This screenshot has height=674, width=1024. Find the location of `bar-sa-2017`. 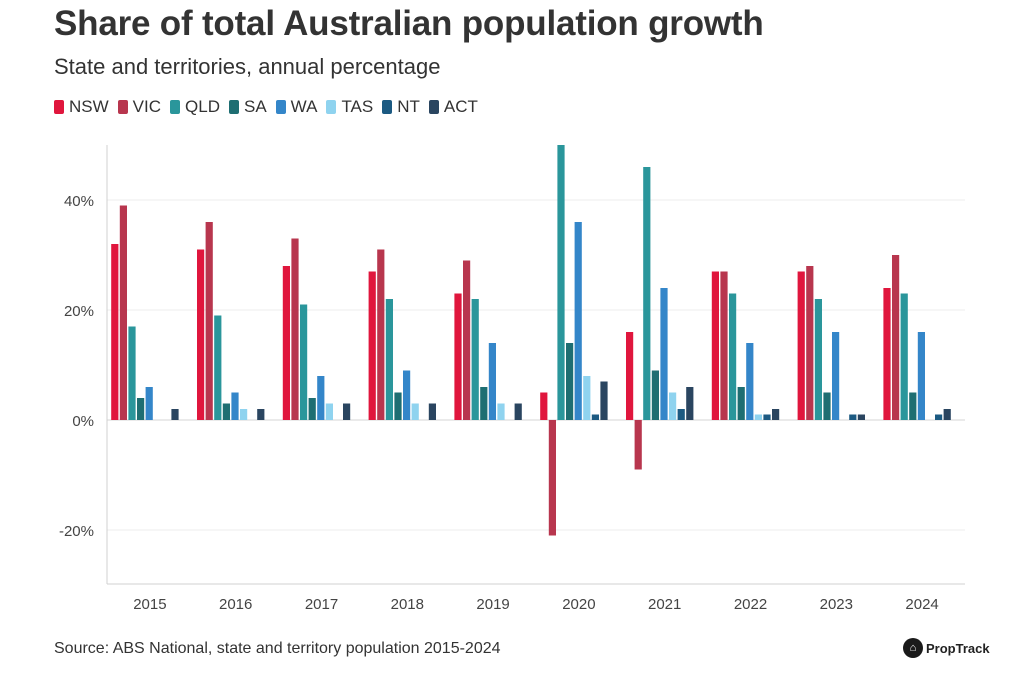

bar-sa-2017 is located at coordinates (312, 409).